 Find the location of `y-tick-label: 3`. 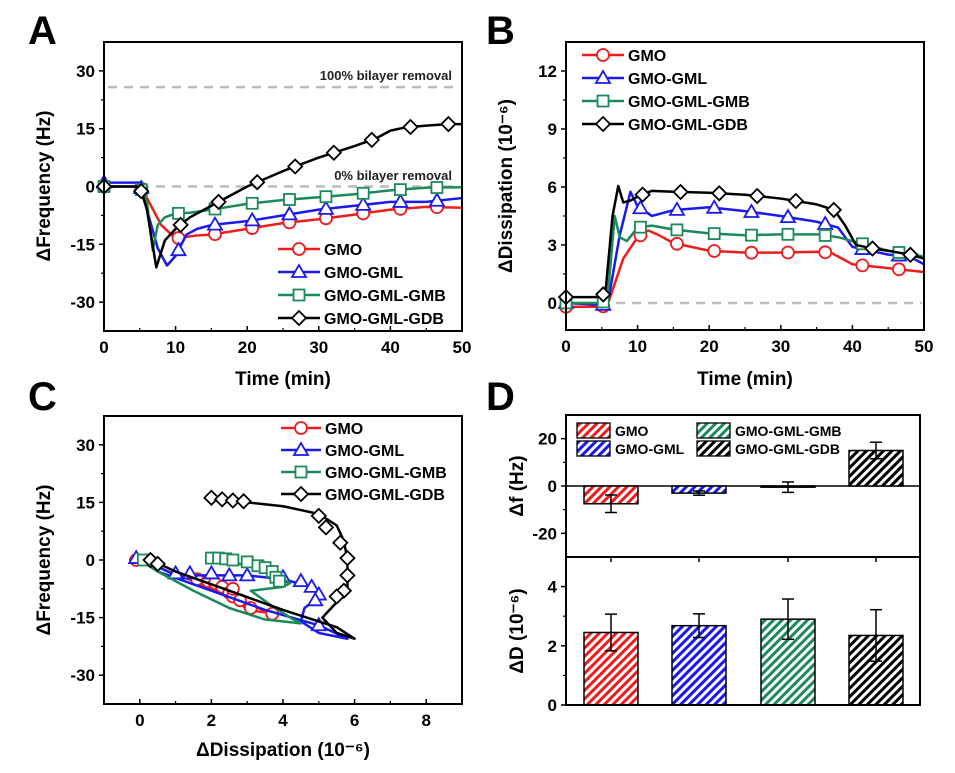

y-tick-label: 3 is located at coordinates (552, 245).